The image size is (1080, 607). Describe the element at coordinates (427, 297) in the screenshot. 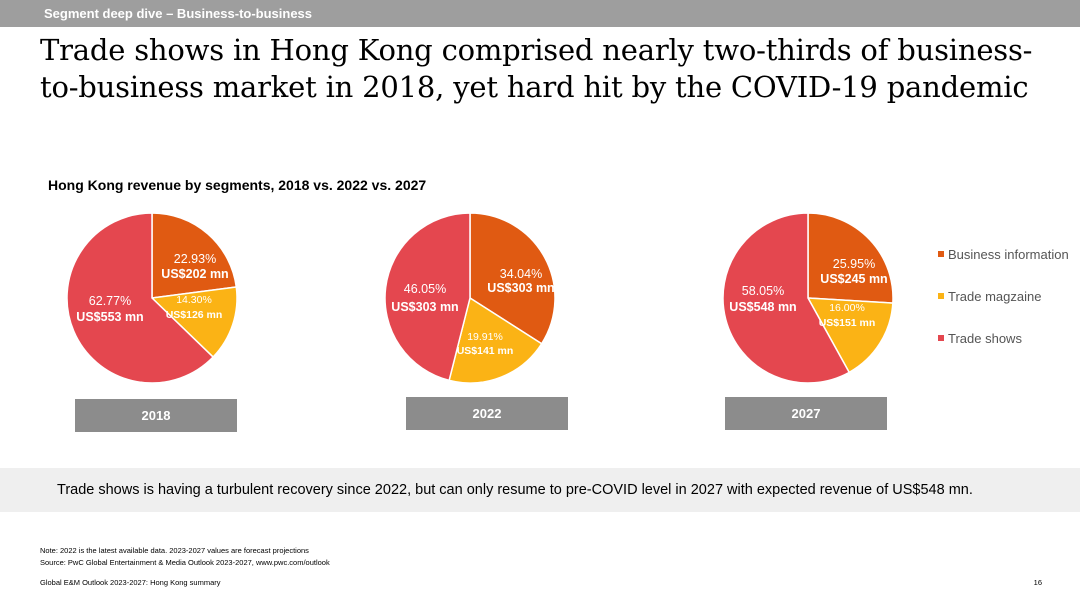

I see `pie-slice-2022-trade-shows` at that location.